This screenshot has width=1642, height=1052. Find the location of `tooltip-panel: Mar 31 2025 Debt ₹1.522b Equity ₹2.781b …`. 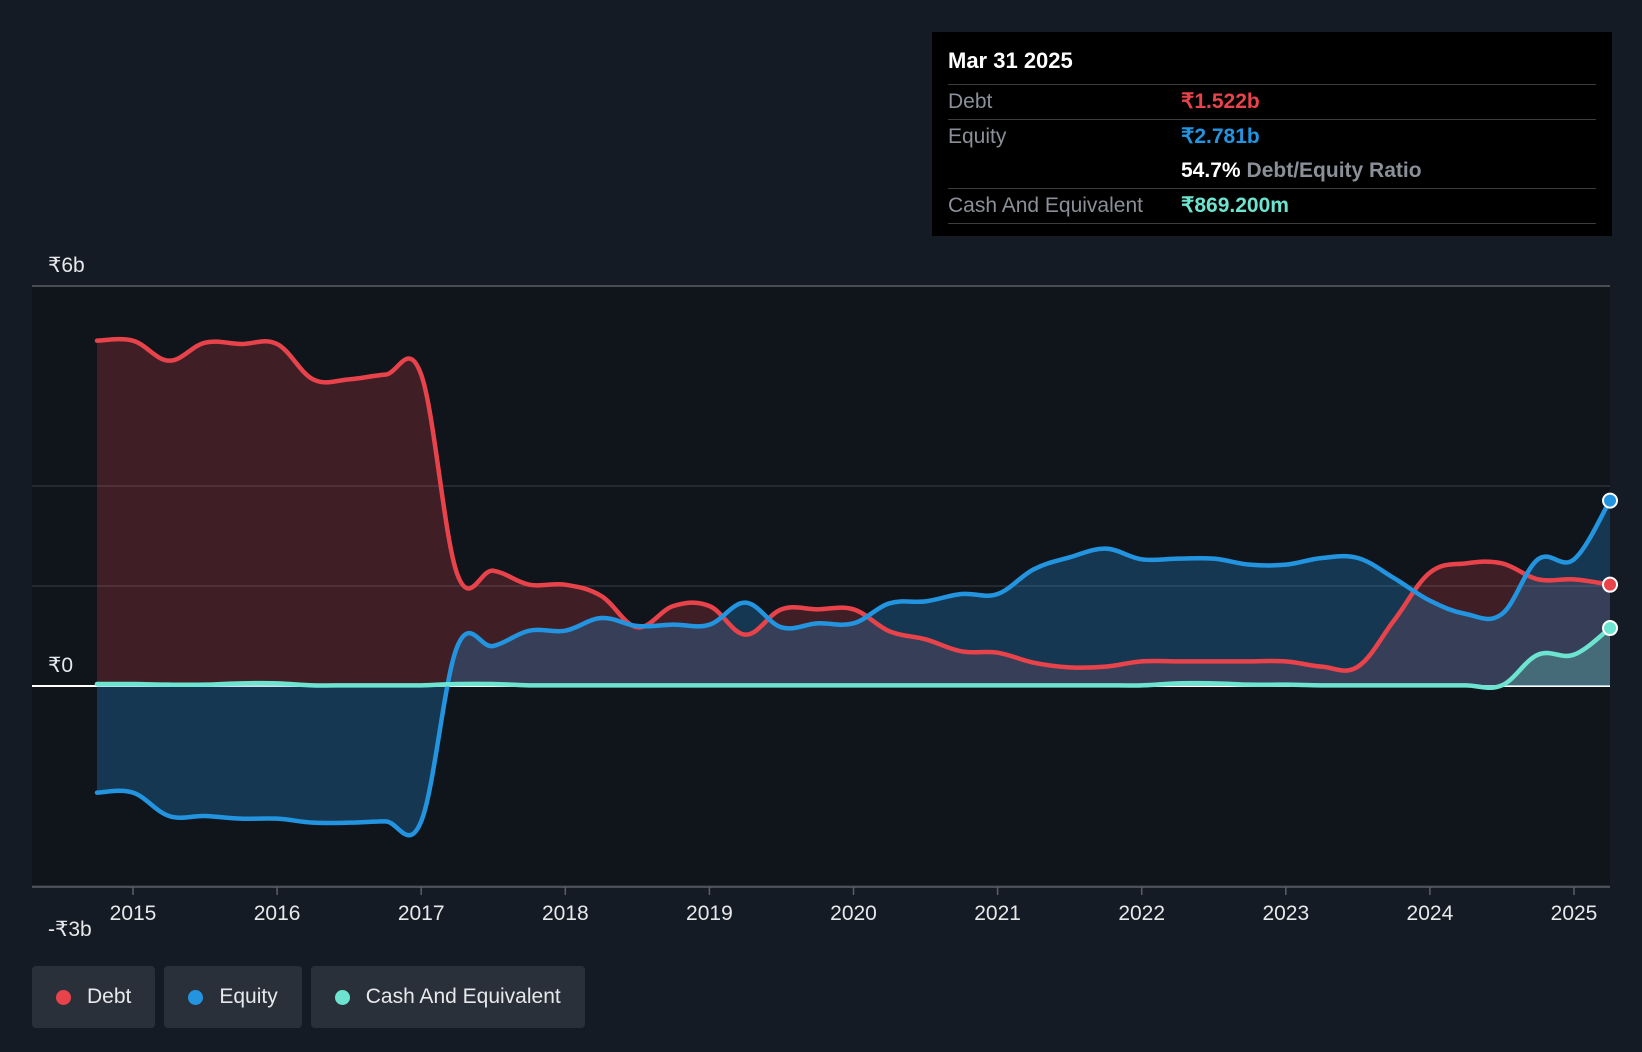

tooltip-panel: Mar 31 2025 Debt ₹1.522b Equity ₹2.781b … is located at coordinates (1272, 134).